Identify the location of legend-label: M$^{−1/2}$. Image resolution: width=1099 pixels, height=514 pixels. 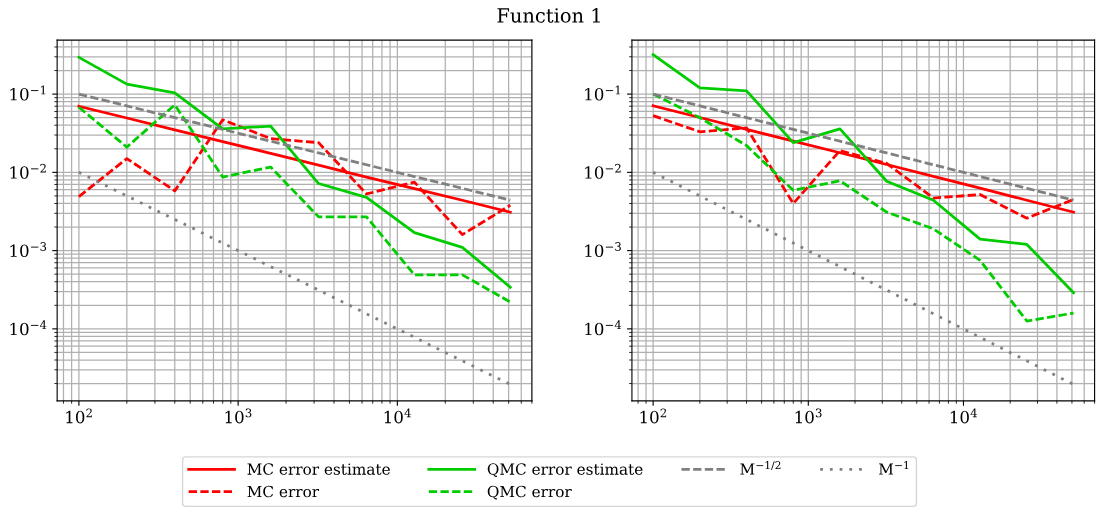
(760, 468).